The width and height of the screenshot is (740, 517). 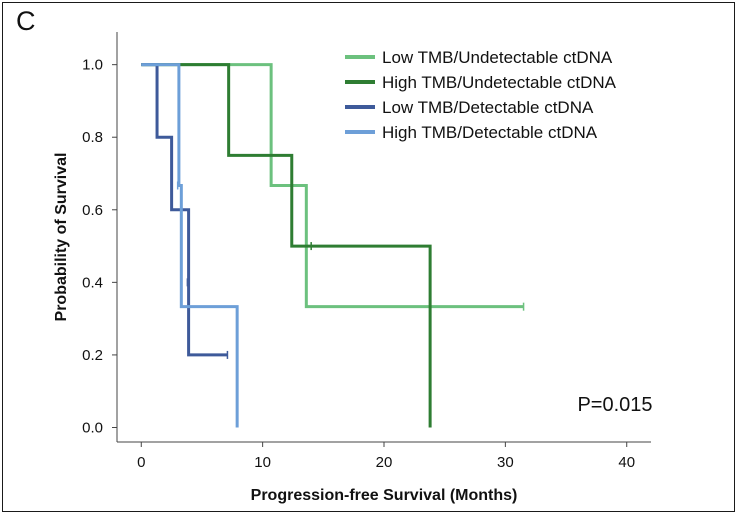 I want to click on curve-high-tmb-detectable-ctdna, so click(x=190, y=245).